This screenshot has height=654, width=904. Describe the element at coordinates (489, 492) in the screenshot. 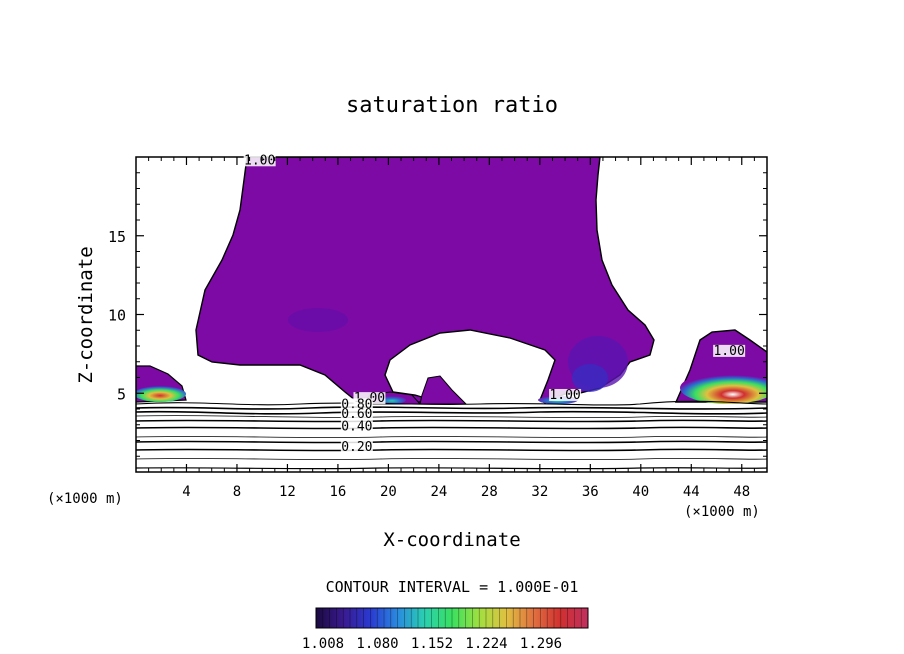

I see `x-tick-label: 28` at that location.